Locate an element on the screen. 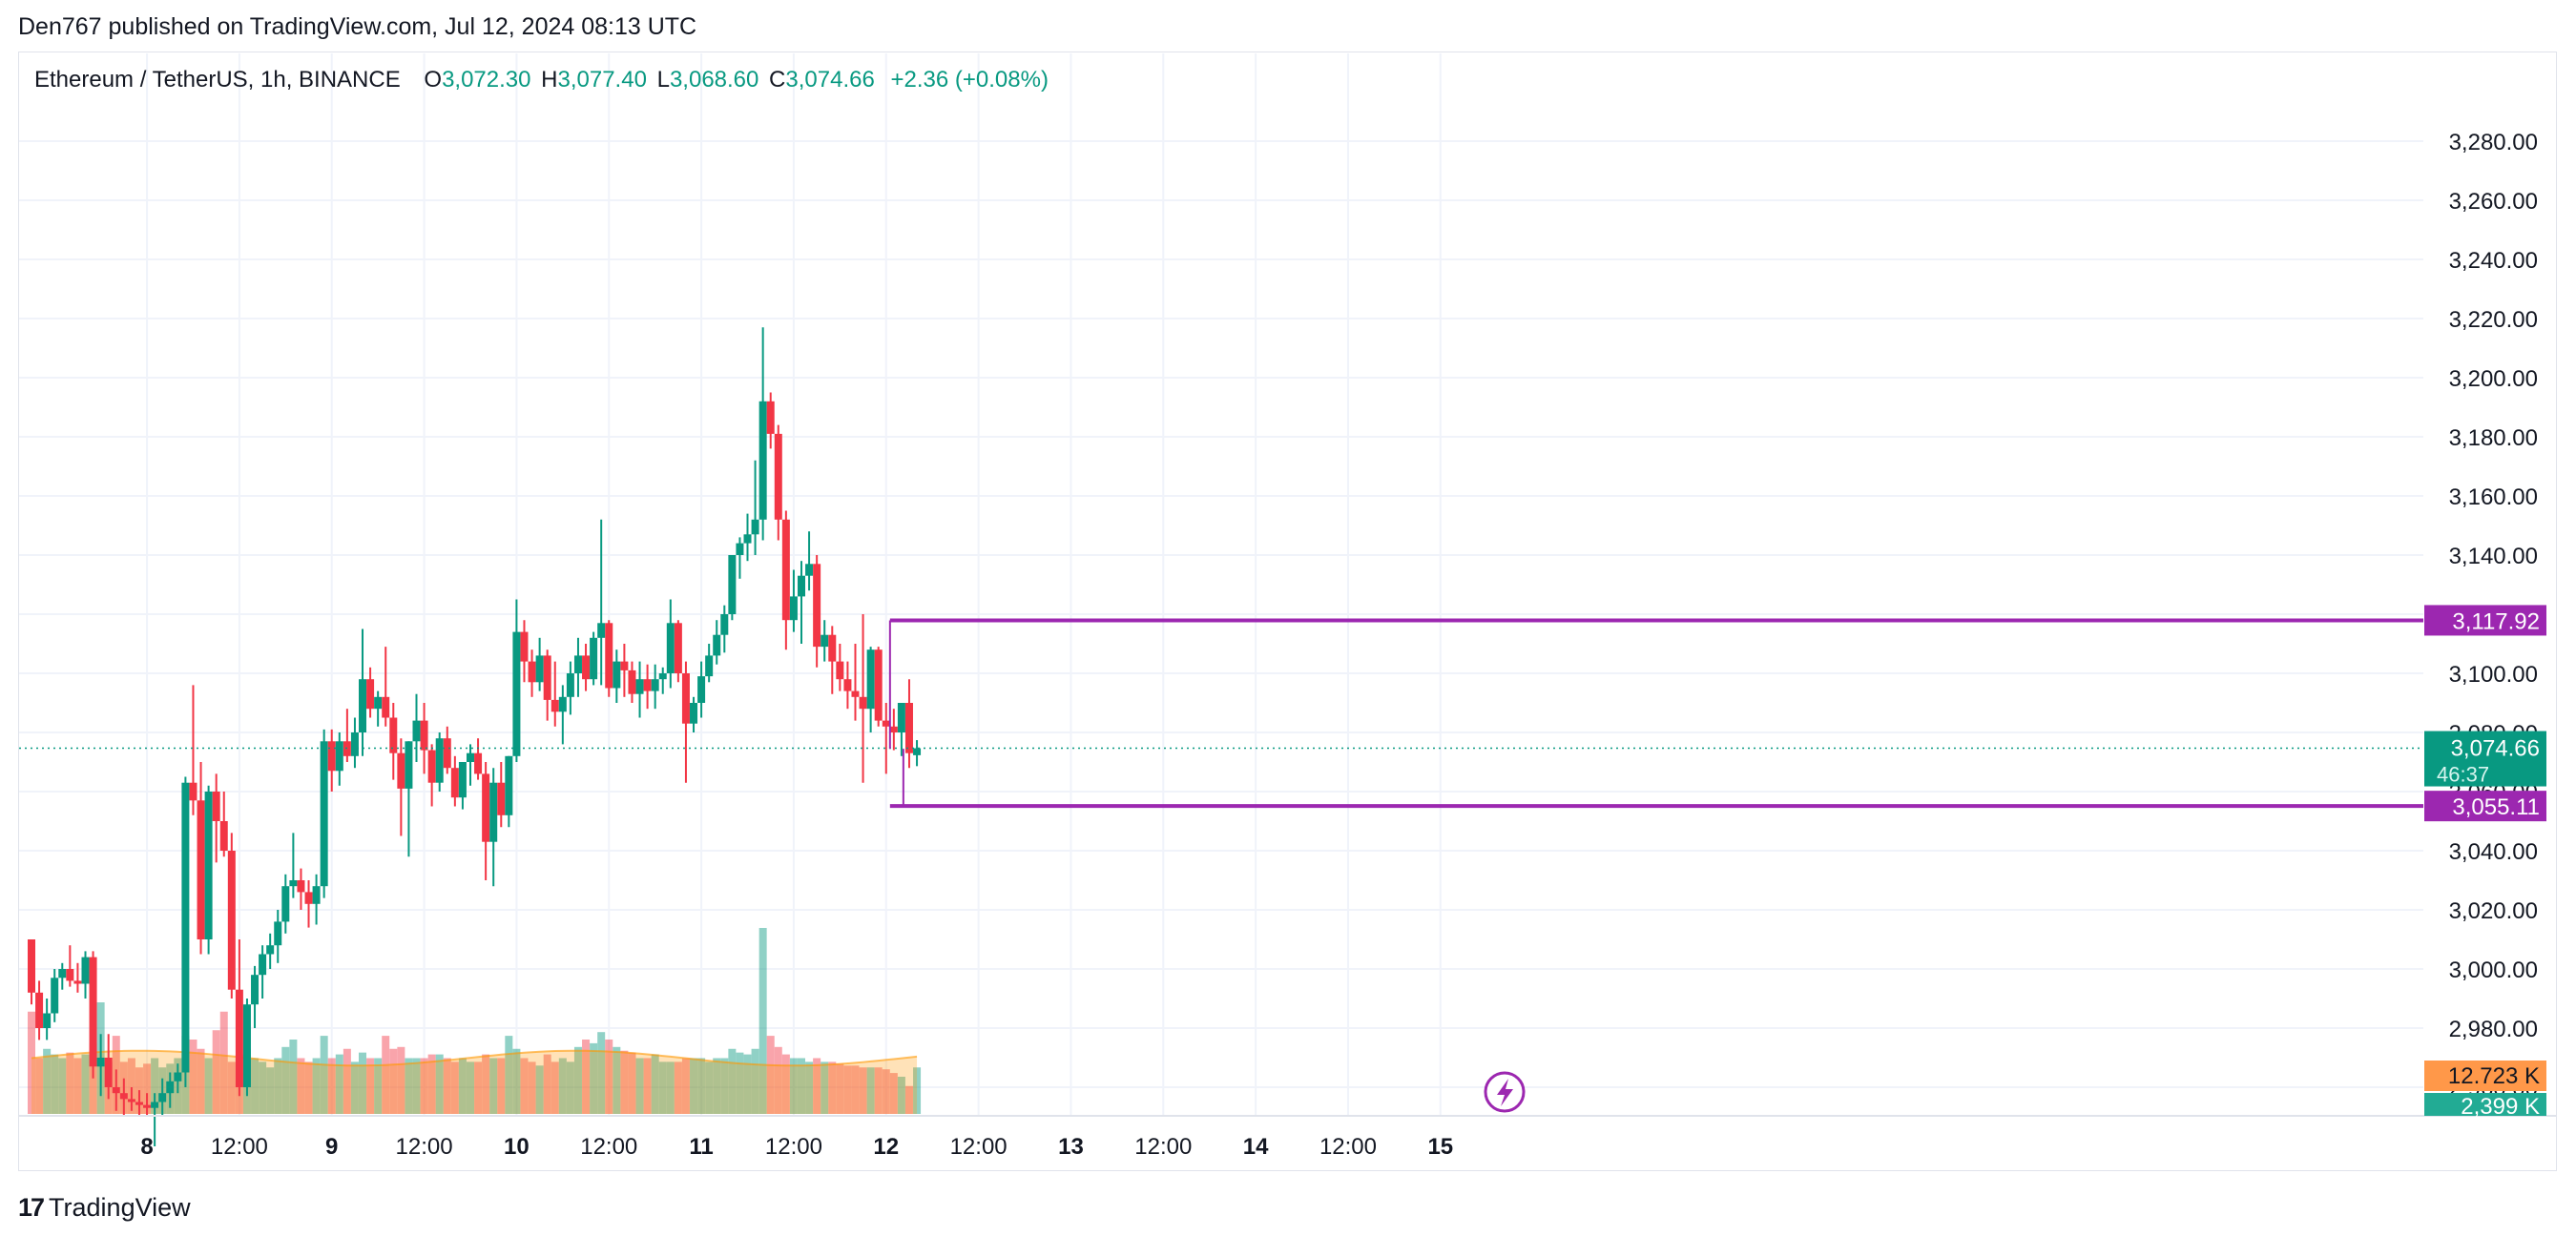  volume-ma-label: 12.723 K is located at coordinates (2494, 1076).